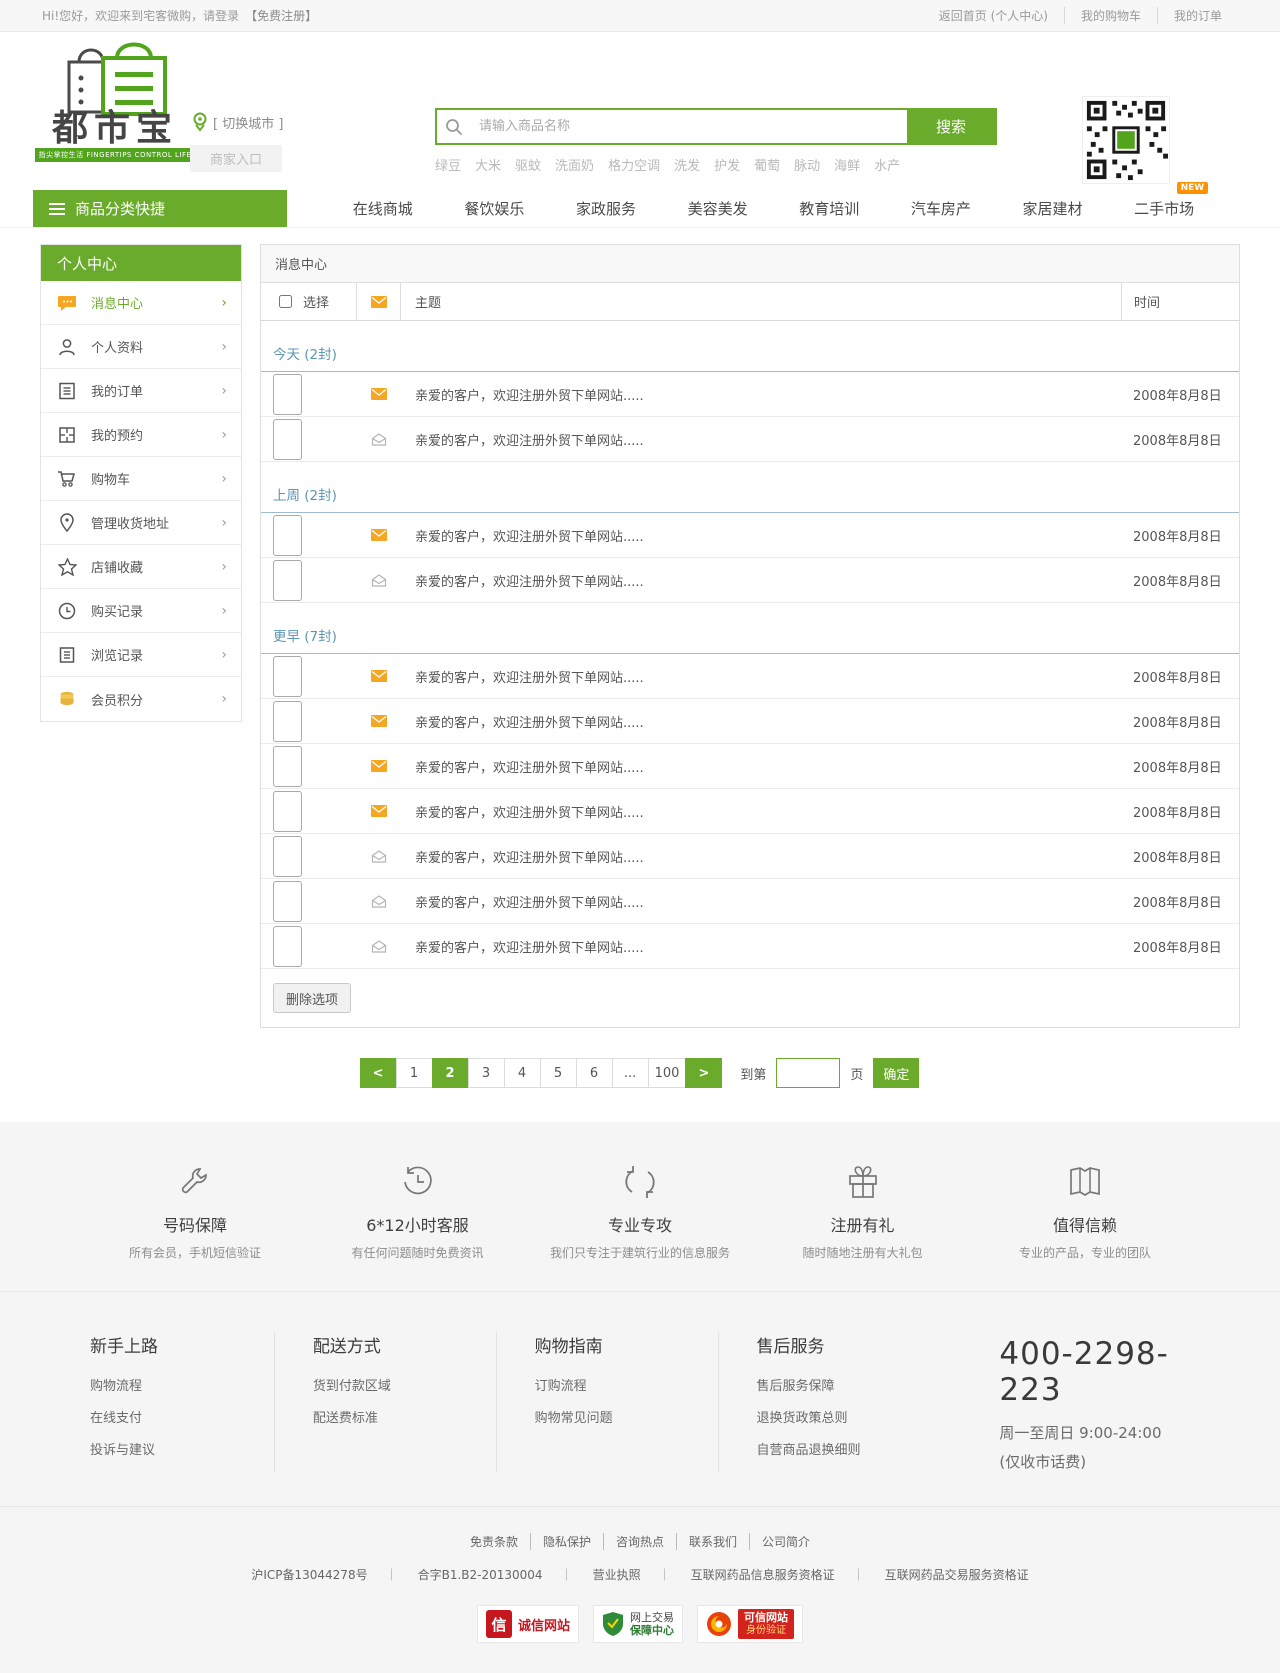 This screenshot has width=1280, height=1673. What do you see at coordinates (116, 1386) in the screenshot?
I see `footer-link: 购物流程` at bounding box center [116, 1386].